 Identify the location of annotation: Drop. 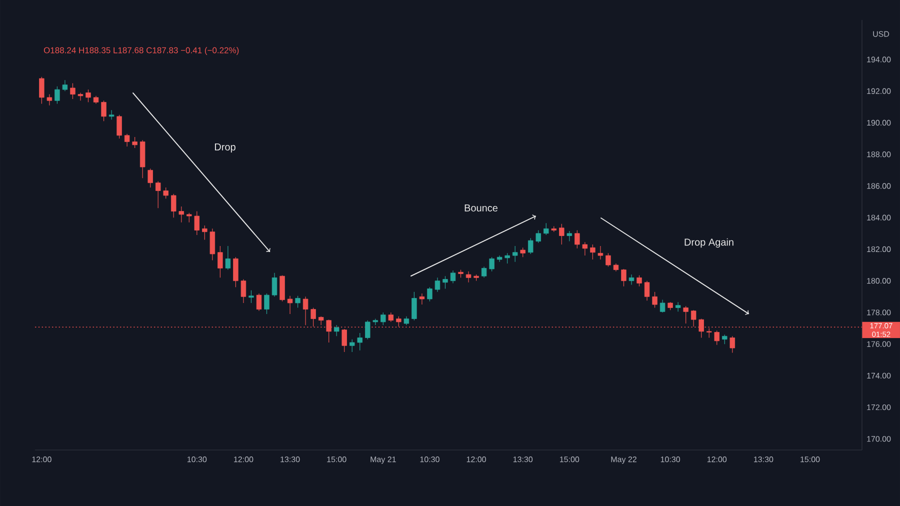
(225, 148).